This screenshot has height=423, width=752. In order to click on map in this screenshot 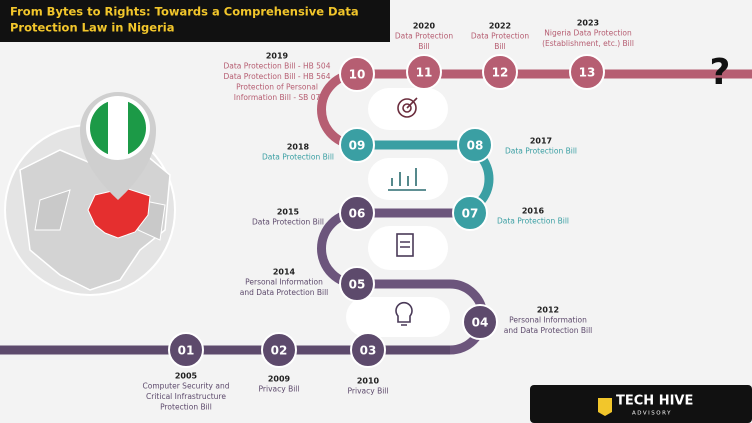, I will do `click(90, 194)`.